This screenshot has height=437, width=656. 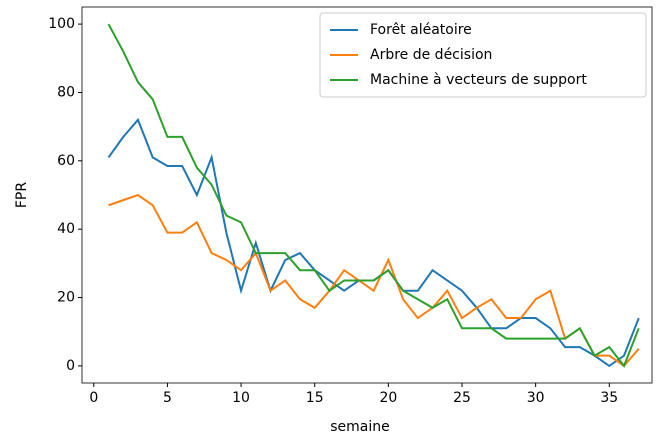 What do you see at coordinates (609, 398) in the screenshot?
I see `x-tick-label: 35` at bounding box center [609, 398].